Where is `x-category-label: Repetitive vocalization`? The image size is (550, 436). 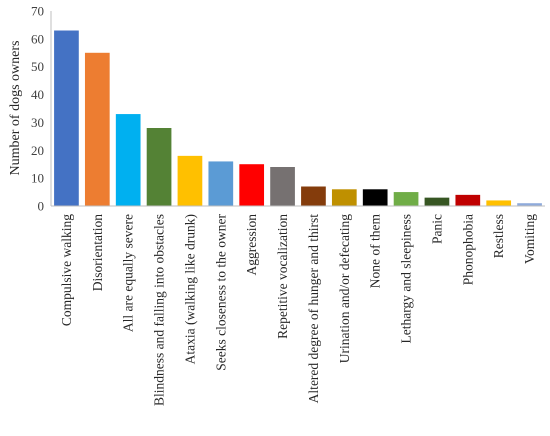
x-category-label: Repetitive vocalization is located at coordinates (282, 276).